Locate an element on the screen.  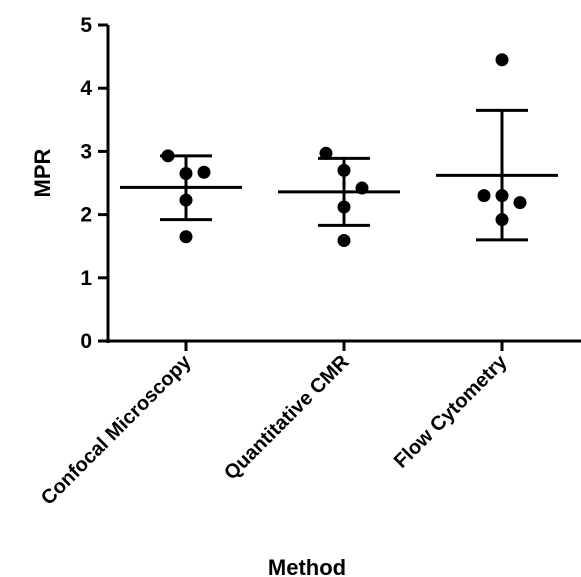
y-axis-title: MPR is located at coordinates (42, 172).